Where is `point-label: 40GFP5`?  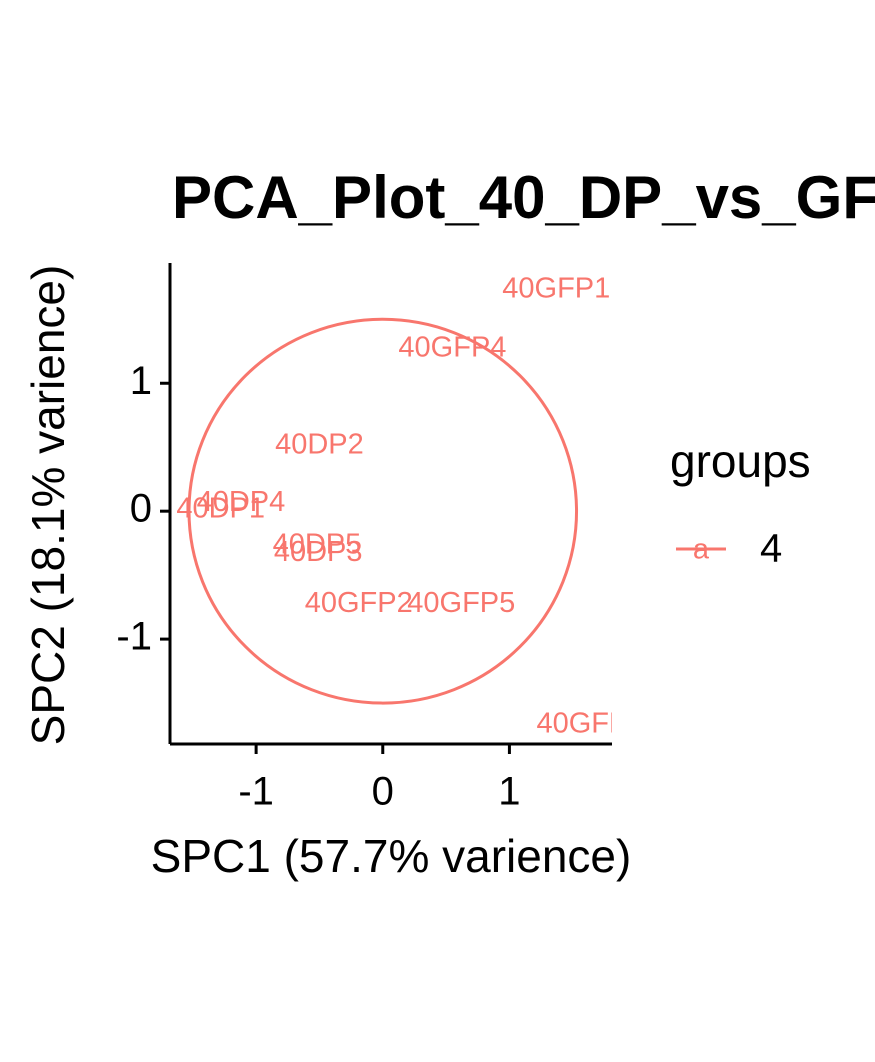 point-label: 40GFP5 is located at coordinates (461, 603).